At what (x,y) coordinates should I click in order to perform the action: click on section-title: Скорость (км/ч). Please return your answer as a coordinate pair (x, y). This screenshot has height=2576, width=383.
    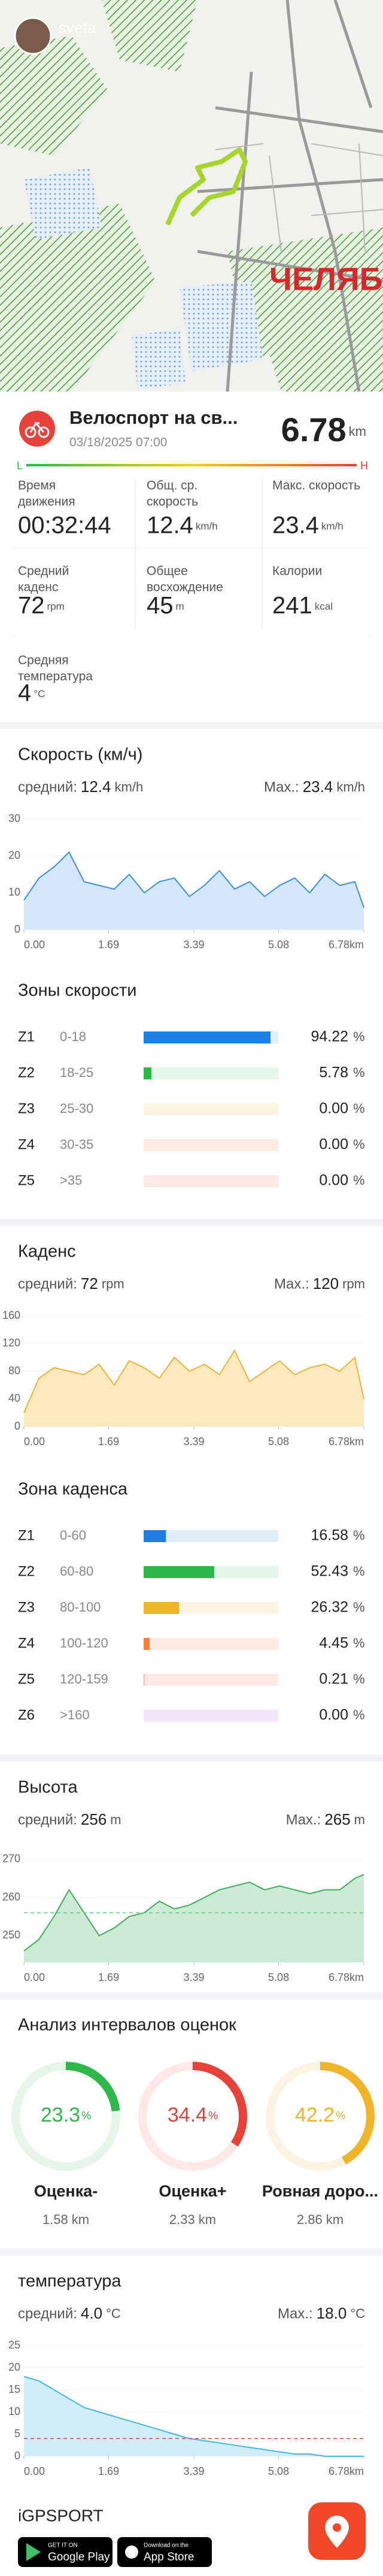
    Looking at the image, I should click on (80, 754).